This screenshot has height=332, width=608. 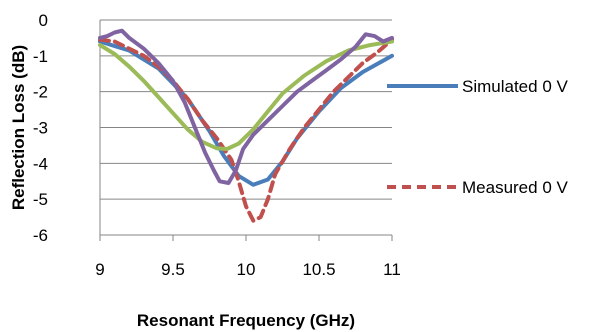 I want to click on legend-label: Measured 0 V, so click(x=515, y=187).